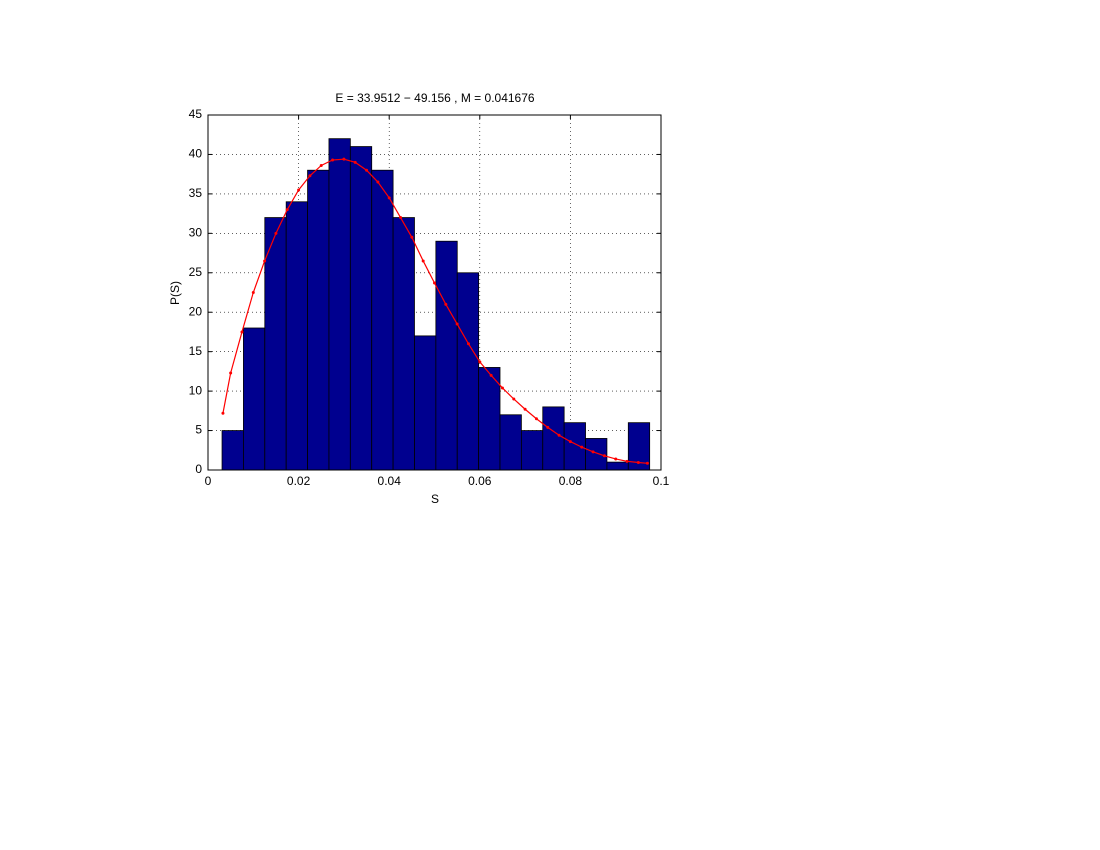 Image resolution: width=1100 pixels, height=850 pixels. What do you see at coordinates (196, 272) in the screenshot?
I see `y-tick-label: 25` at bounding box center [196, 272].